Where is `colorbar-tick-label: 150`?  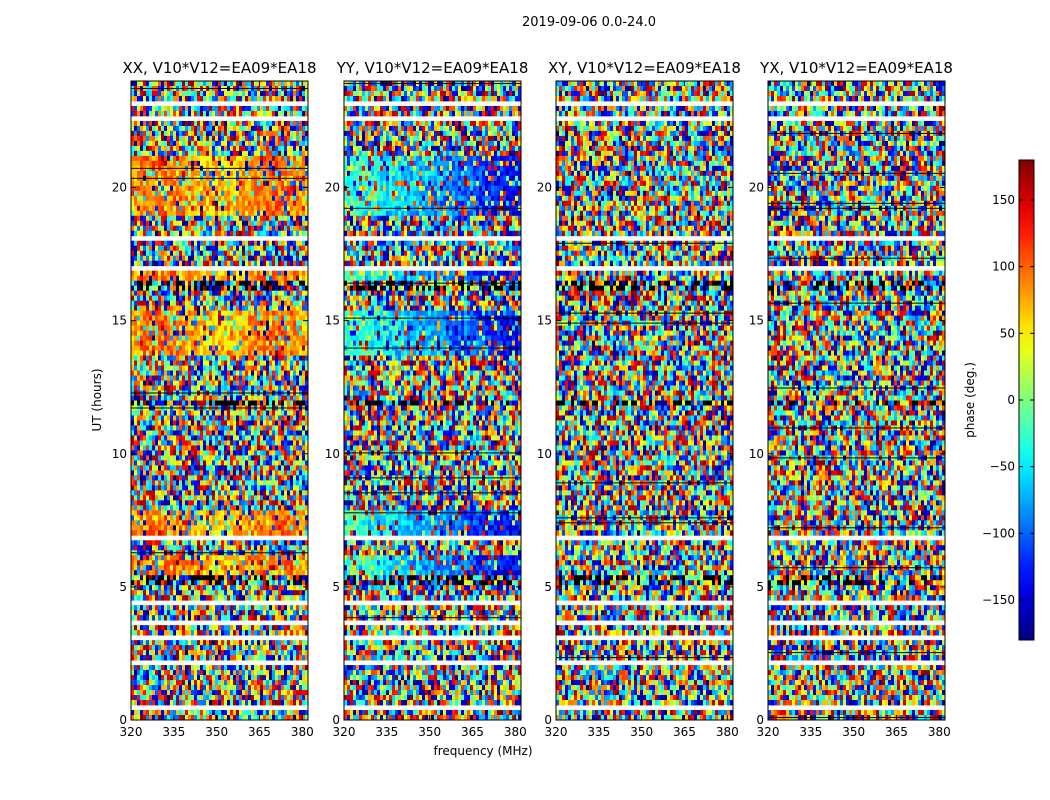 colorbar-tick-label: 150 is located at coordinates (1003, 200).